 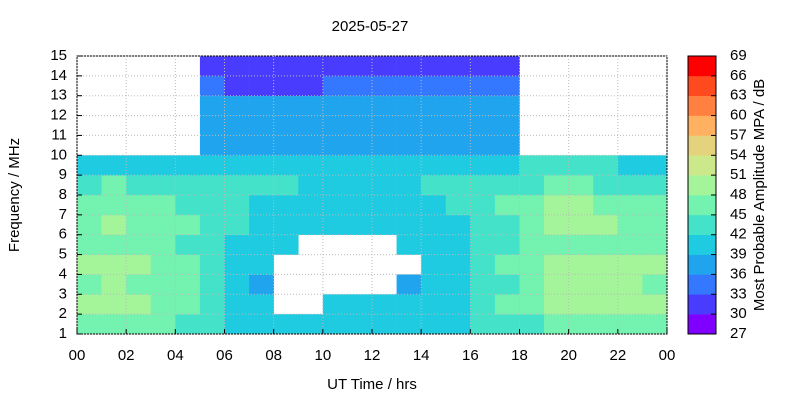 What do you see at coordinates (738, 333) in the screenshot?
I see `colorbar-tick-label: 27` at bounding box center [738, 333].